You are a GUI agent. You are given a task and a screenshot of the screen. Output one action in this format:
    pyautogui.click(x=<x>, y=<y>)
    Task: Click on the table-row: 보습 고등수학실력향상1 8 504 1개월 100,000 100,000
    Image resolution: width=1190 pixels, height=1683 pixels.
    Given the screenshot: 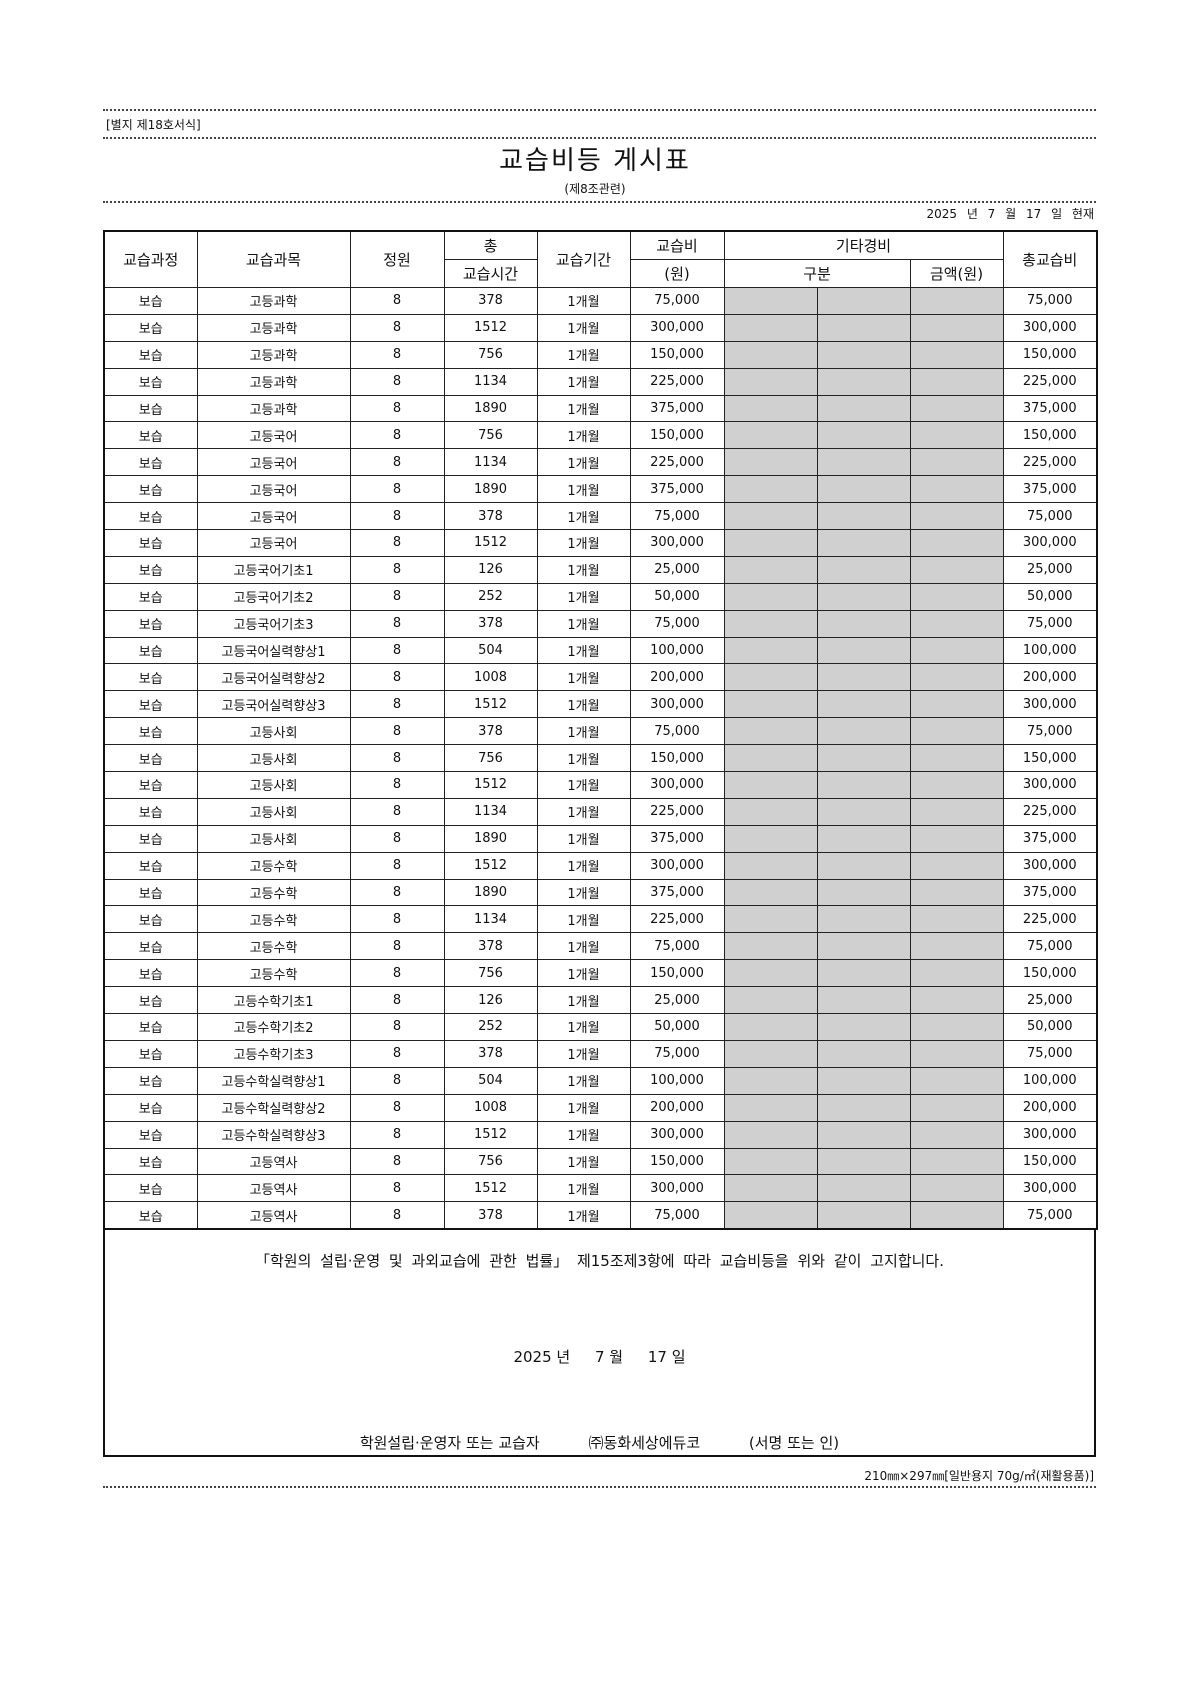 What is the action you would take?
    pyautogui.click(x=600, y=1080)
    